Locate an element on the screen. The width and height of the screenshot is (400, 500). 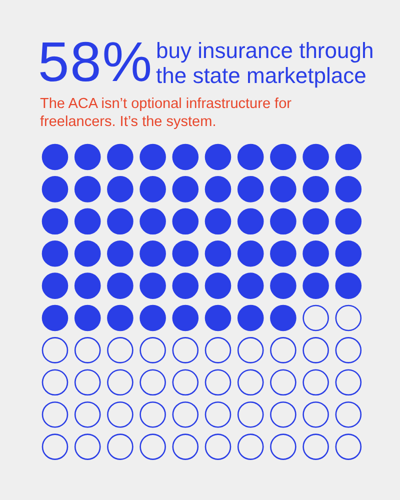
text: The ACA isn’t optional infrastructure for freelancers. It’s the system. is located at coordinates (166, 113).